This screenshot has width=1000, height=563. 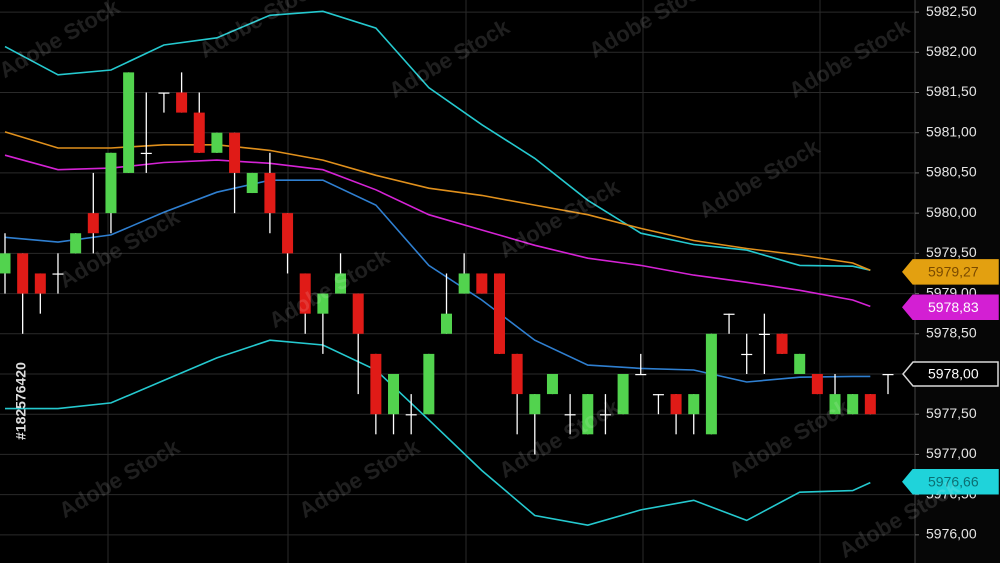 I want to click on price-tag-label: 5978,00, so click(x=953, y=374).